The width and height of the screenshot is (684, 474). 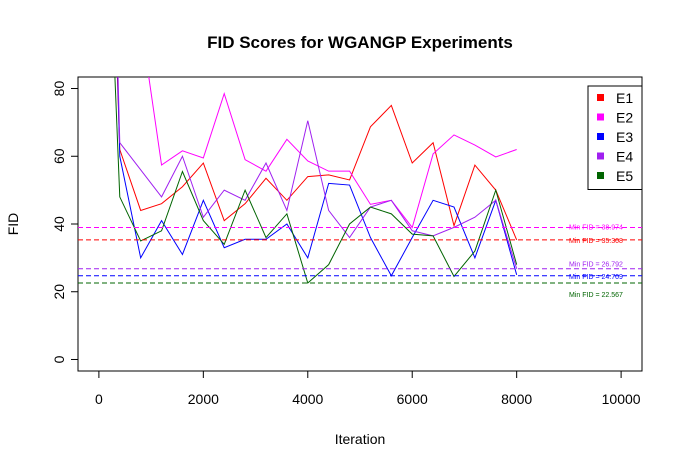 What do you see at coordinates (59, 359) in the screenshot?
I see `y-tick-label: 0` at bounding box center [59, 359].